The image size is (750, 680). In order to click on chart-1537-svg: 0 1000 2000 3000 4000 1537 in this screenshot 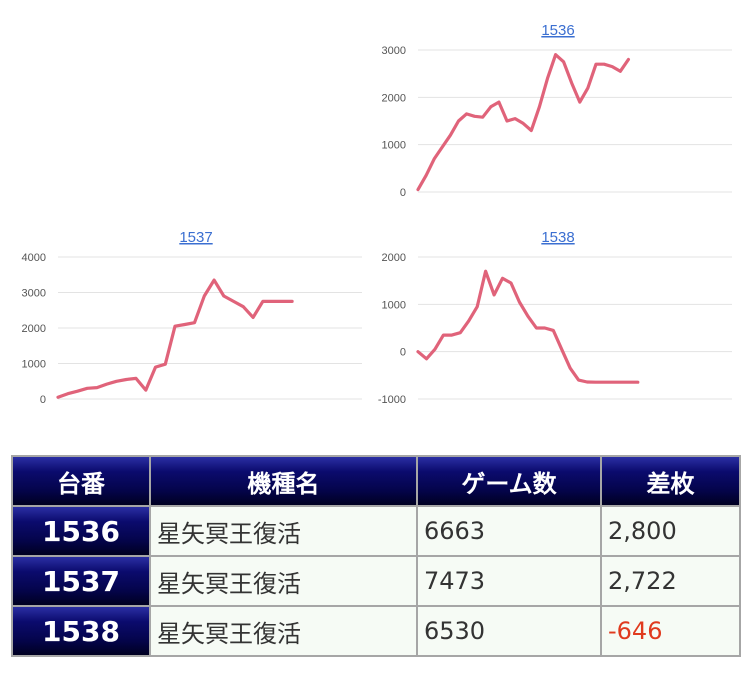, I will do `click(192, 317)`.